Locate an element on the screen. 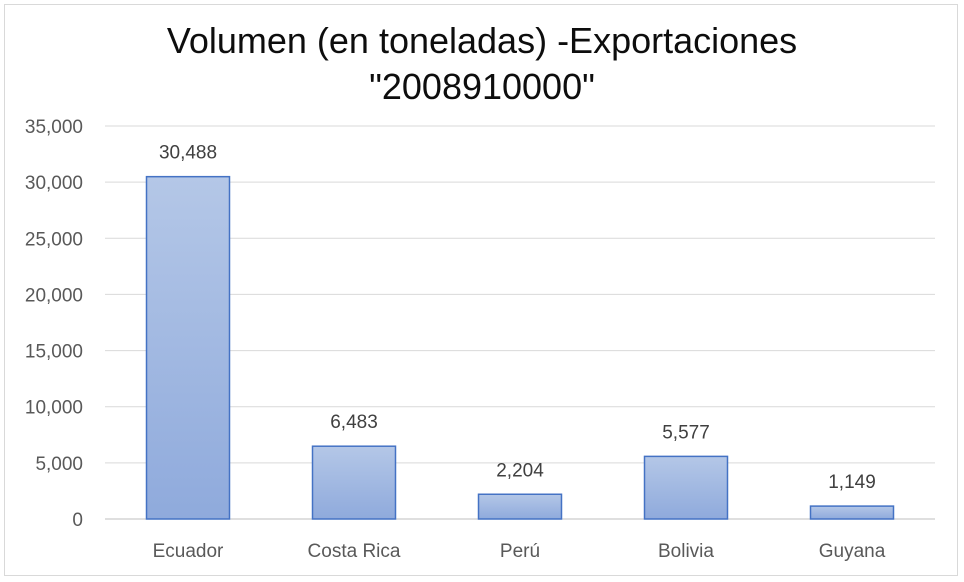  bar-perú is located at coordinates (520, 506).